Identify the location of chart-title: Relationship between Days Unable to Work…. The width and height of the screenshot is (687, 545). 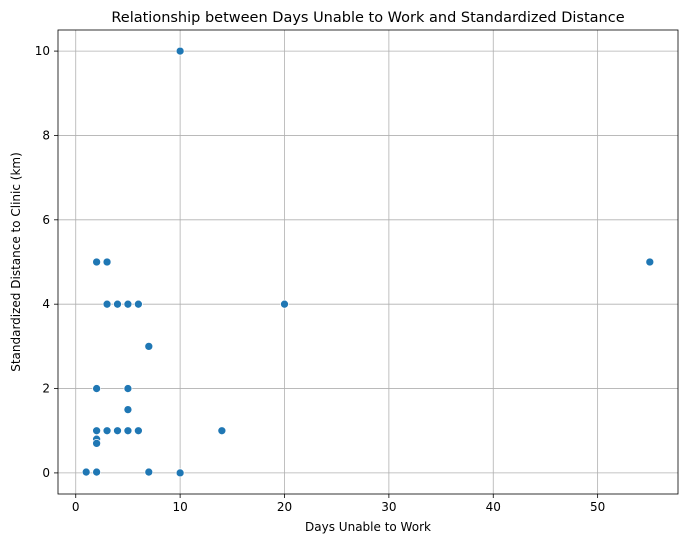
(367, 18).